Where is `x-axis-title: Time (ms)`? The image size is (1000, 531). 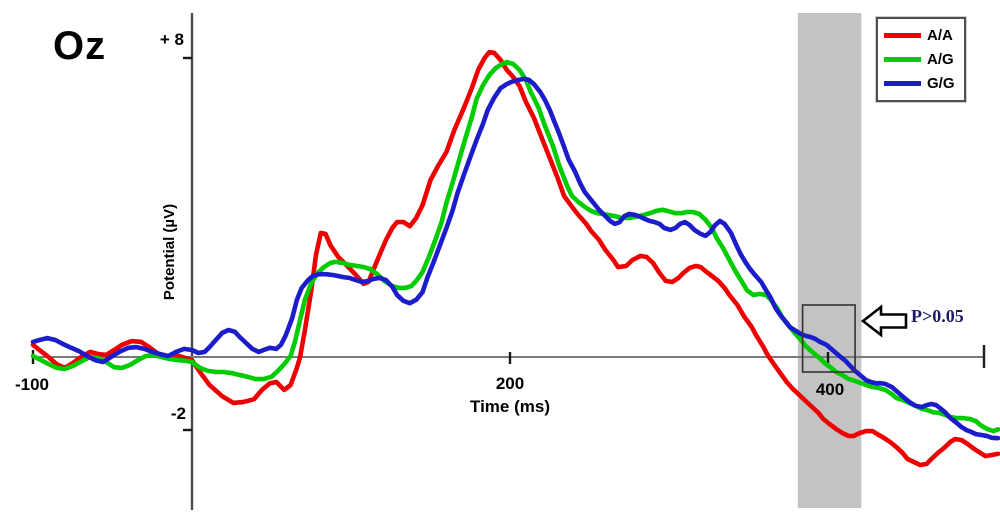 x-axis-title: Time (ms) is located at coordinates (510, 406).